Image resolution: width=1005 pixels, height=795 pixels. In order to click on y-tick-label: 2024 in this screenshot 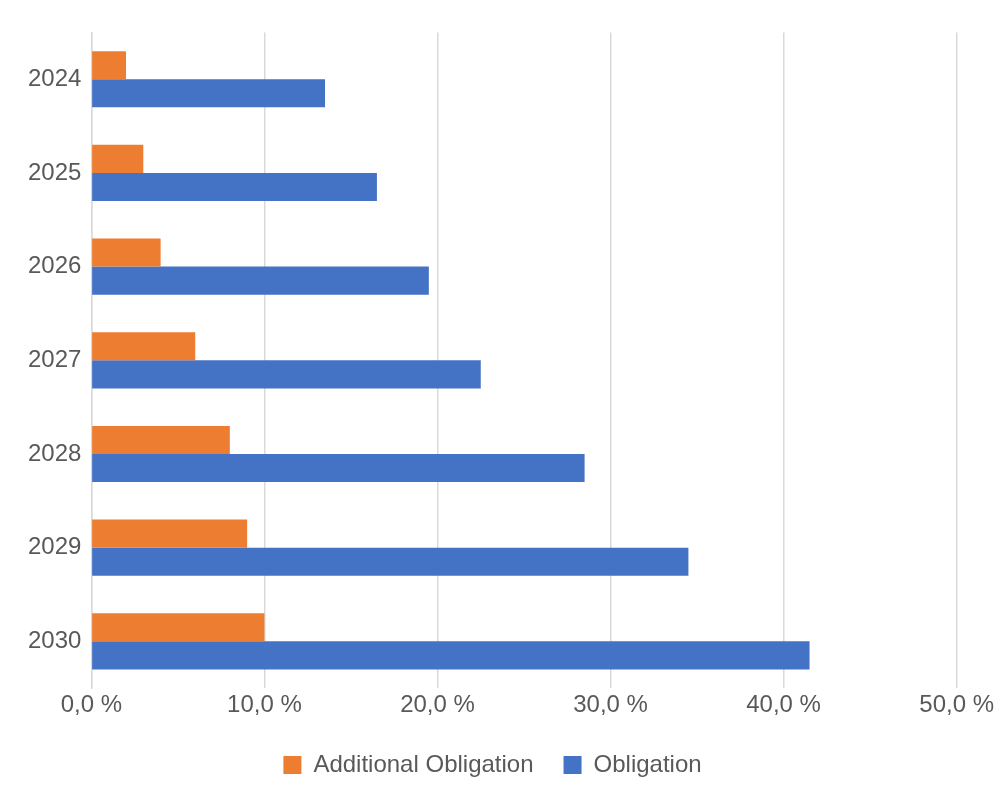, I will do `click(55, 77)`.